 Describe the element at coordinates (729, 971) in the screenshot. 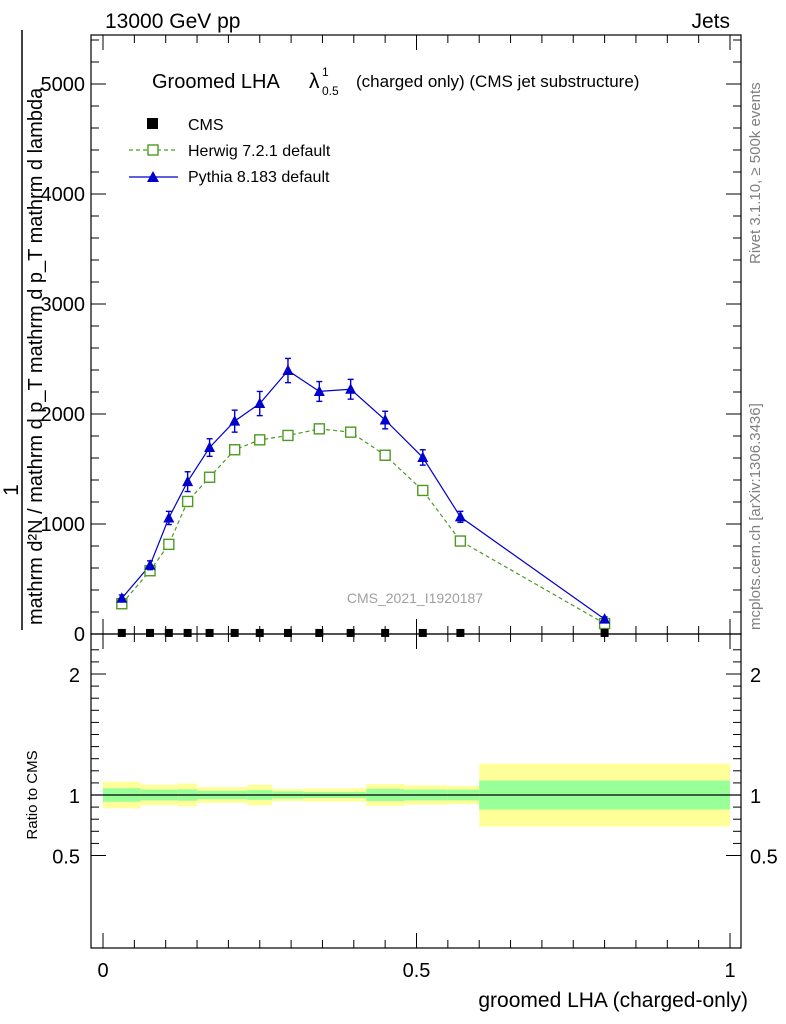

I see `ratio-xtick-label: 1` at that location.